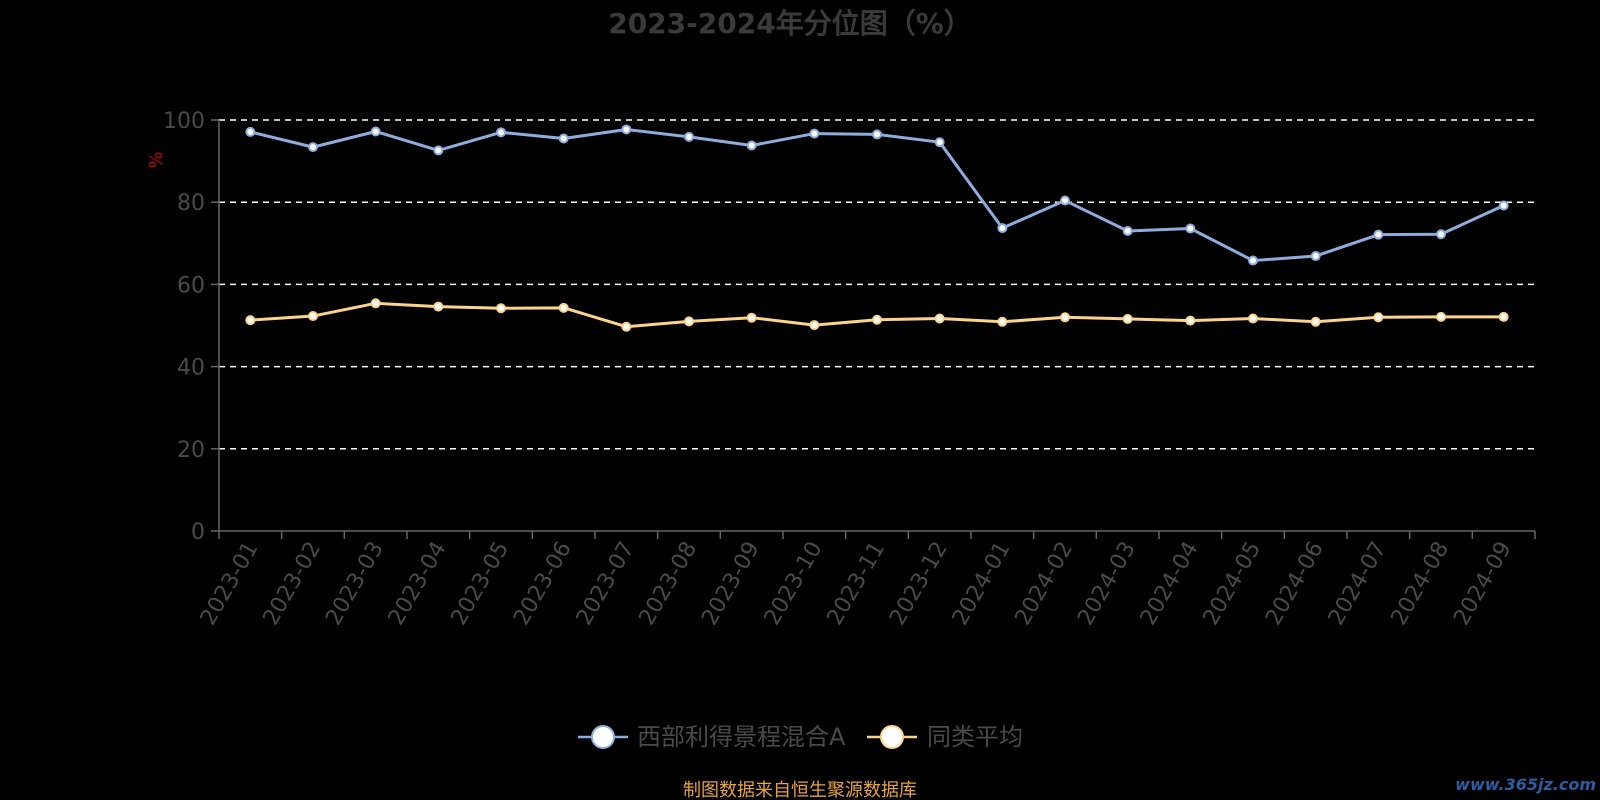 The image size is (1600, 800). What do you see at coordinates (230, 584) in the screenshot?
I see `x-tick-label: 2023-01` at bounding box center [230, 584].